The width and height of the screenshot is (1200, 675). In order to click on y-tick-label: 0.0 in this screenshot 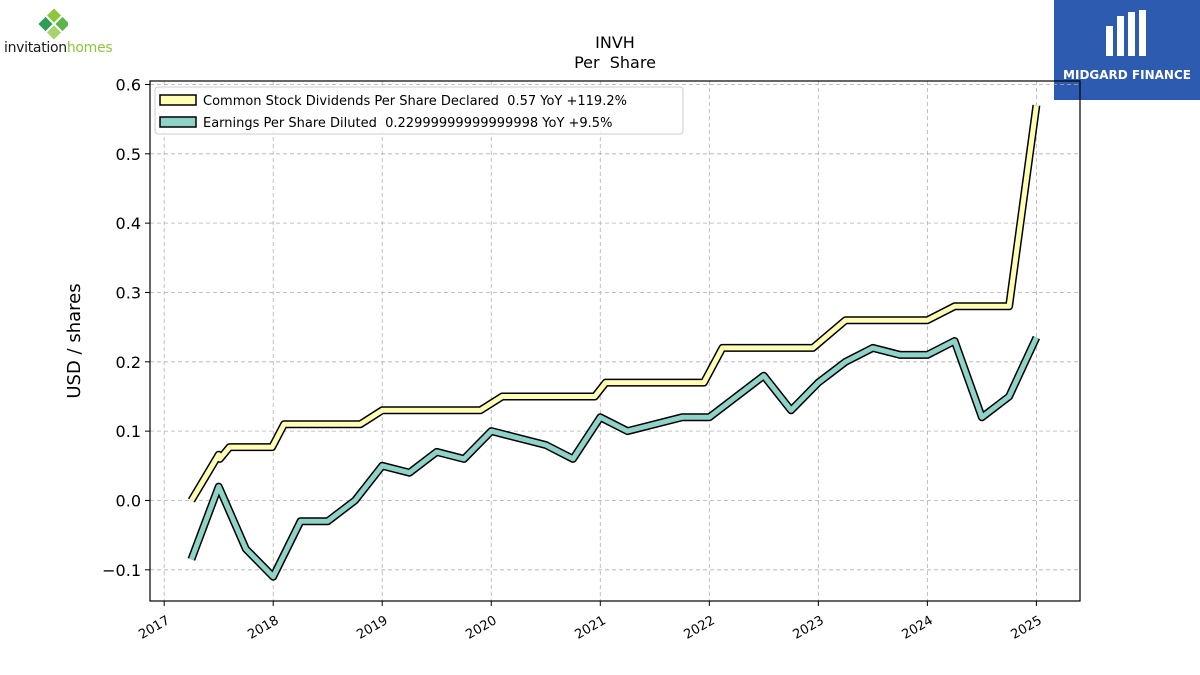, I will do `click(128, 500)`.